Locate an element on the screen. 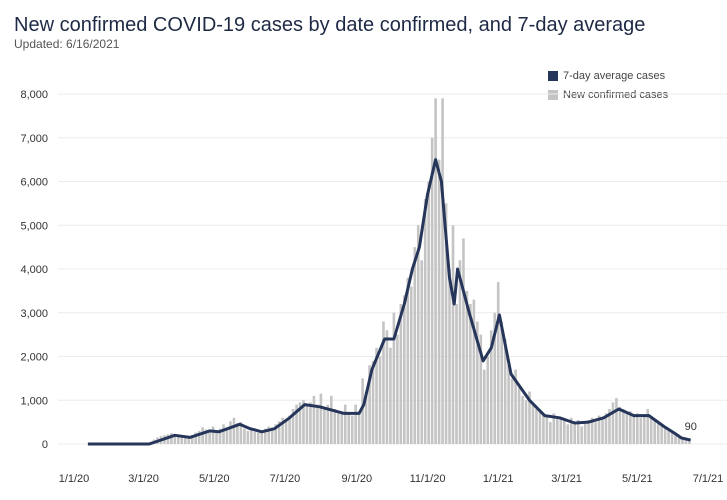  legend-label-average: 7-day average cases is located at coordinates (614, 75).